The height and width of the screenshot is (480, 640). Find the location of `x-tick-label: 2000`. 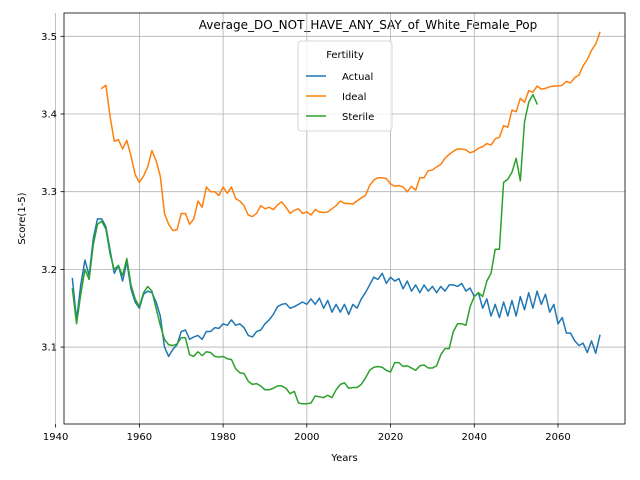

x-tick-label: 2000 is located at coordinates (306, 437).